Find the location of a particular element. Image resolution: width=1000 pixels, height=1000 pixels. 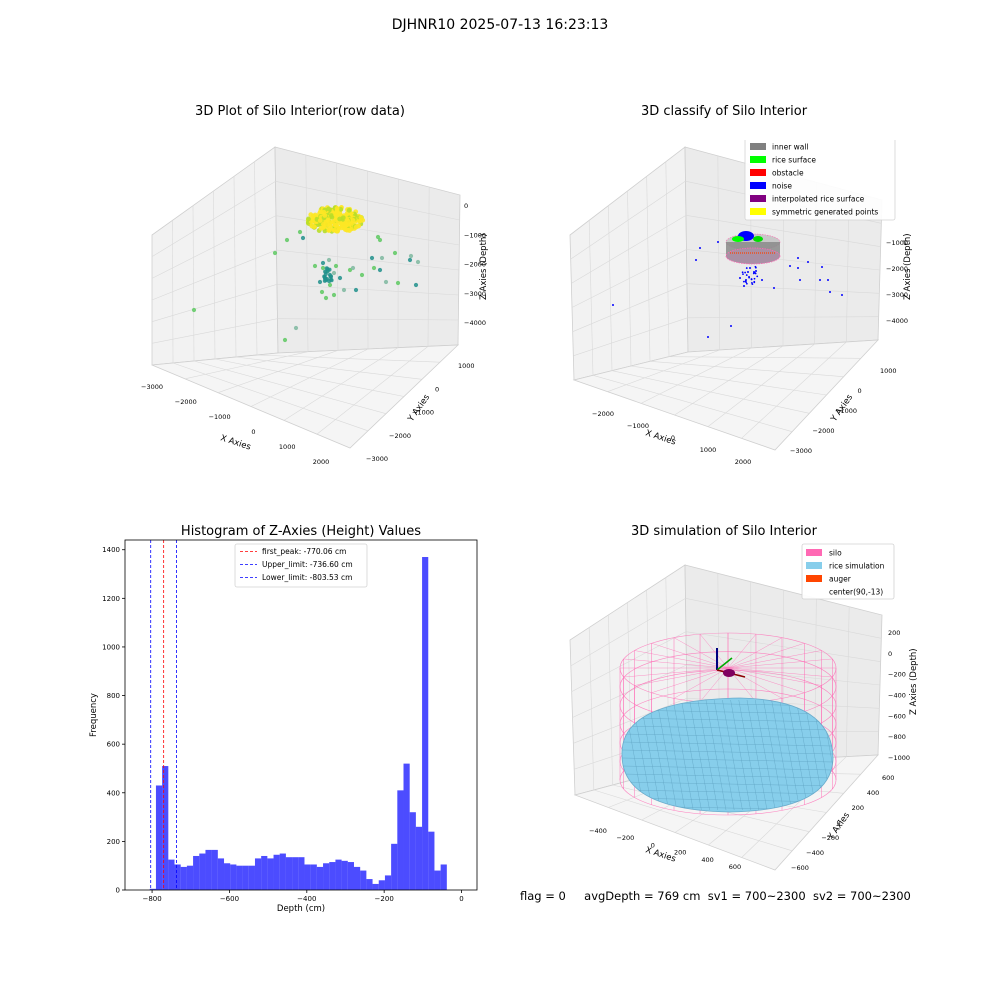

y-tick-labels: 1000 0 −1000 −2000 −3000 is located at coordinates (843, 411).